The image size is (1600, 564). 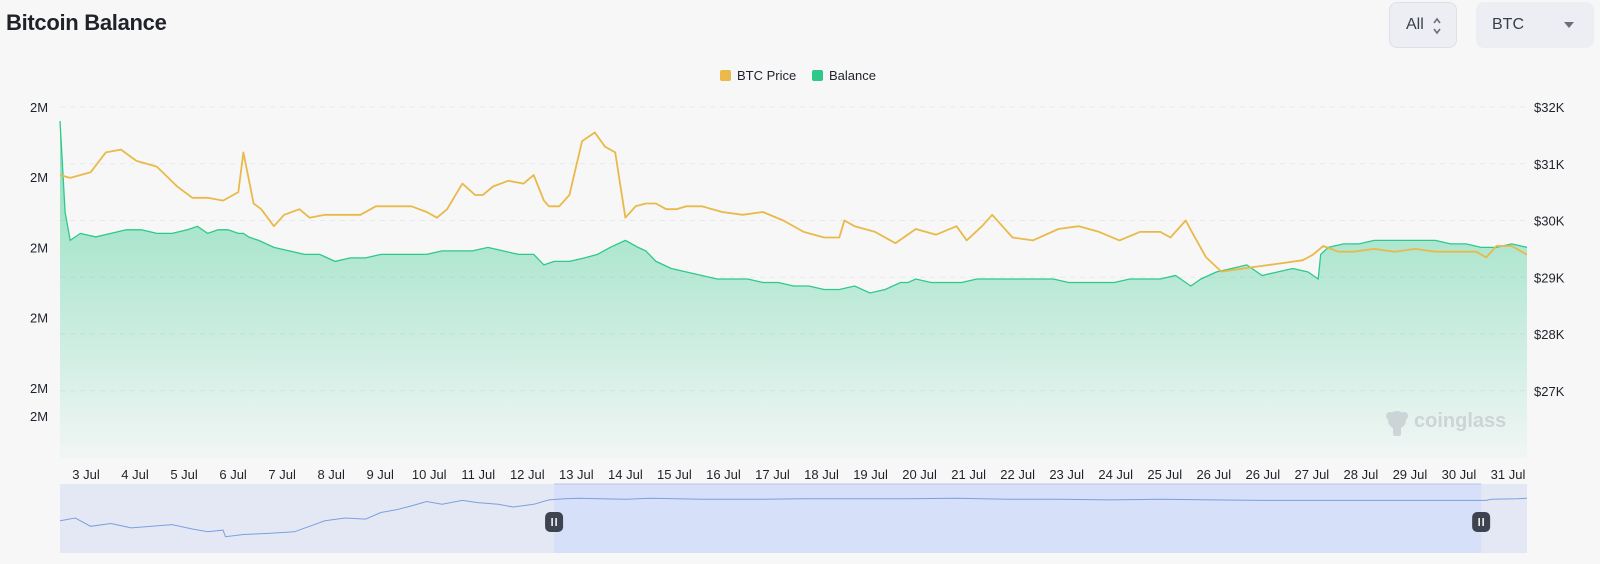 I want to click on x-tick-label: 10 Jul, so click(x=429, y=474).